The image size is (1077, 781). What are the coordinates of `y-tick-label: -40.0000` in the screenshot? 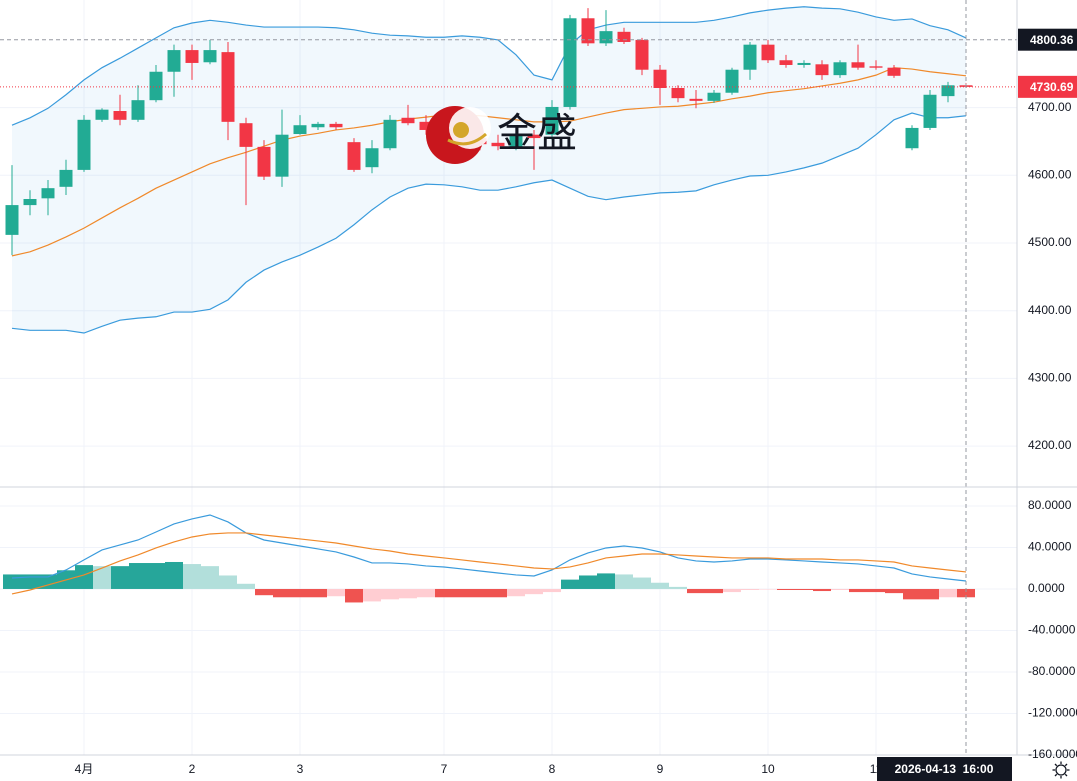 It's located at (1052, 630).